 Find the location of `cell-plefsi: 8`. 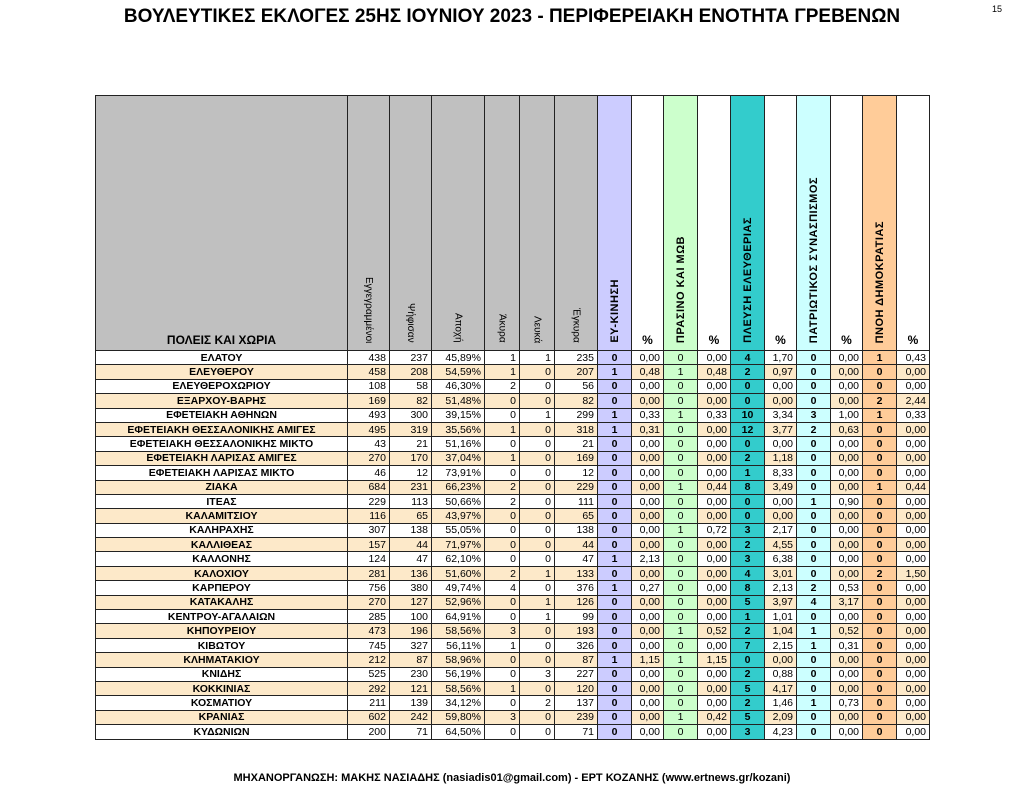

cell-plefsi: 8 is located at coordinates (747, 487).